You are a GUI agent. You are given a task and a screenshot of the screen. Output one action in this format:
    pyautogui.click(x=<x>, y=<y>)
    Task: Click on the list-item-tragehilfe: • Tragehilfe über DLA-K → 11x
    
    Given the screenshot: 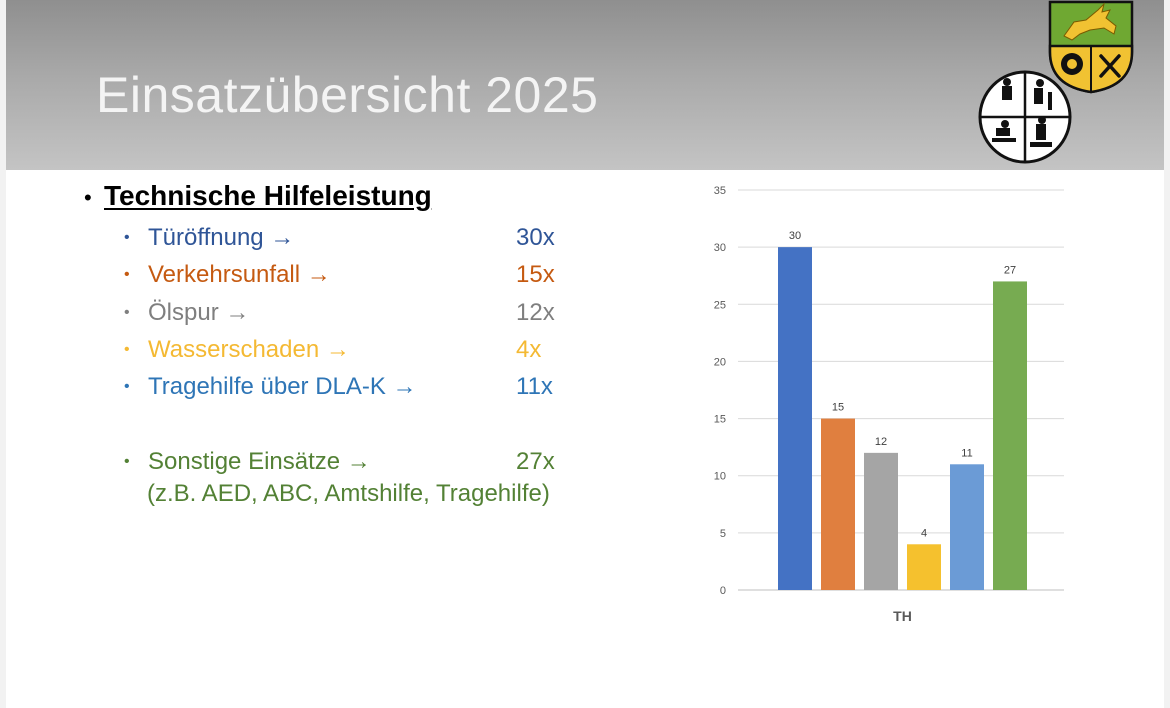 What is the action you would take?
    pyautogui.click(x=338, y=387)
    